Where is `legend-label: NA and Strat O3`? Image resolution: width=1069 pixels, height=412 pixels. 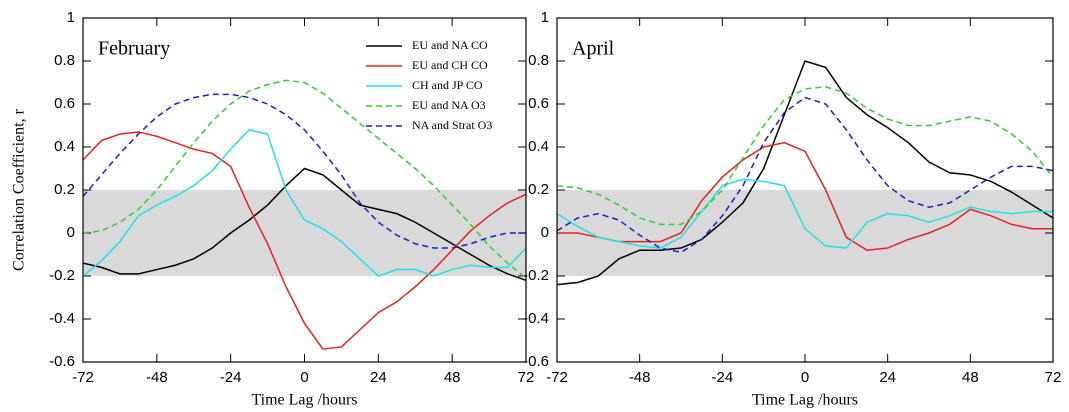 legend-label: NA and Strat O3 is located at coordinates (452, 125).